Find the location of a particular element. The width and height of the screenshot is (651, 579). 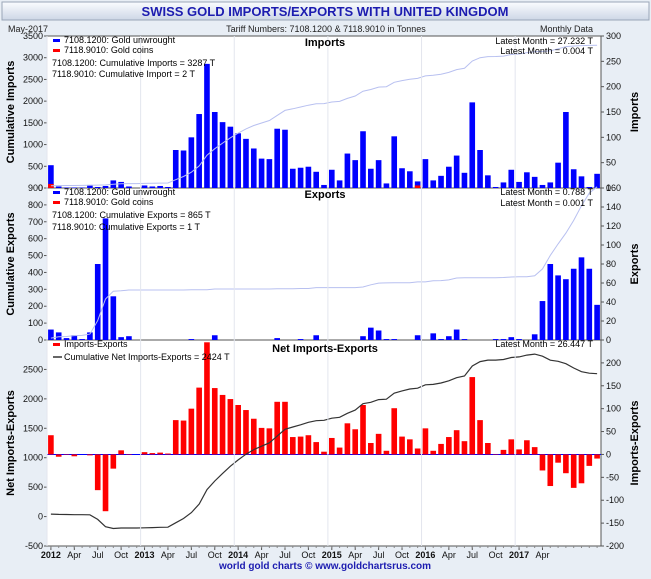

exports-left-tick-label: 600 is located at coordinates (35, 239).